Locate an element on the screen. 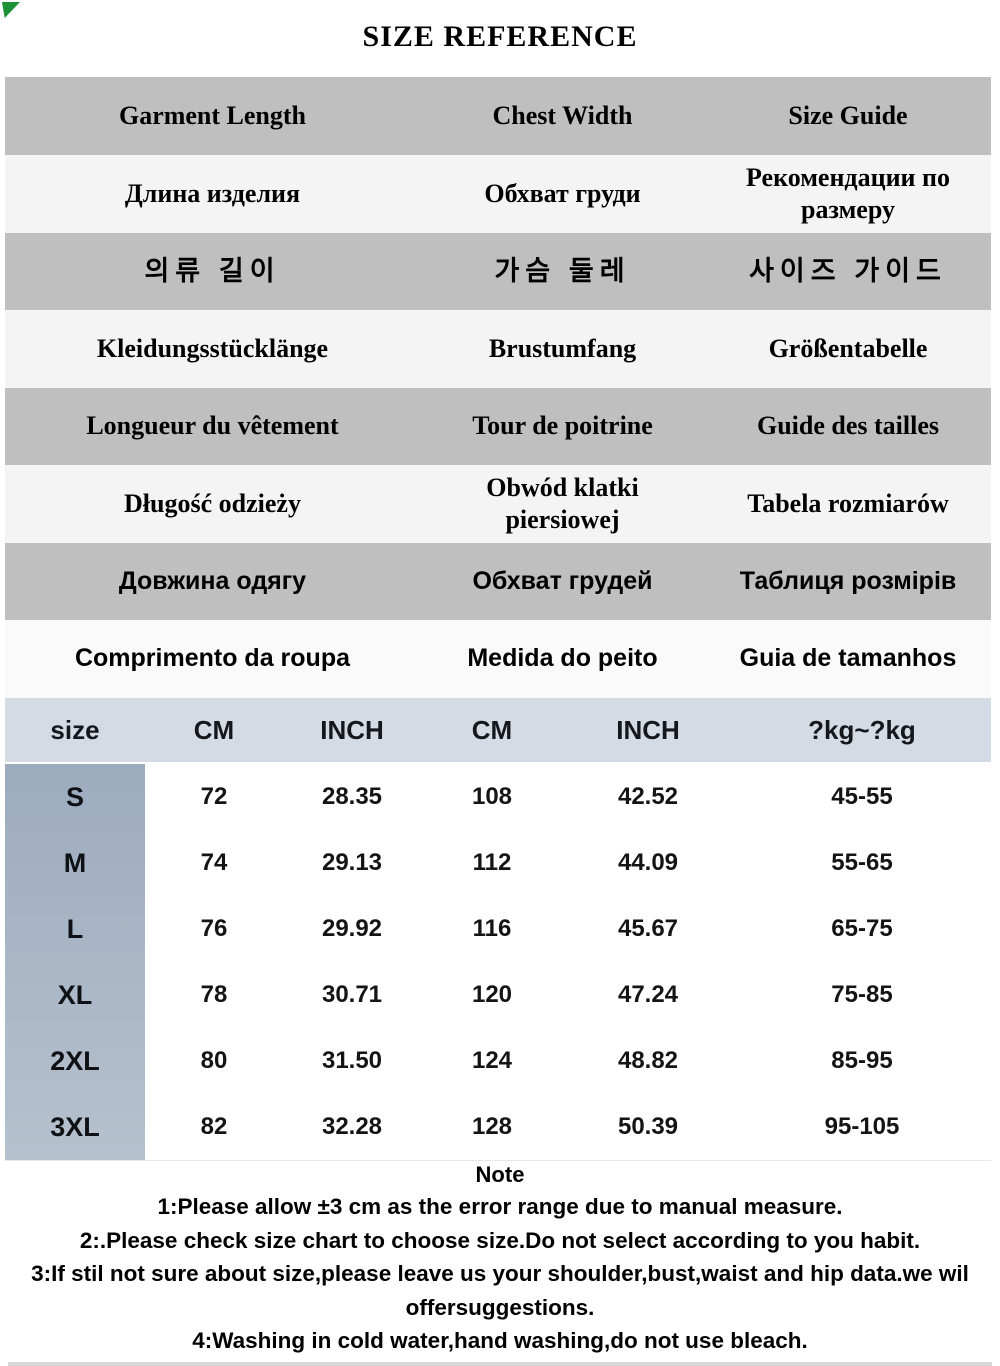 This screenshot has width=1000, height=1366. size-guide-label-fr: Guide des tailles is located at coordinates (847, 426).